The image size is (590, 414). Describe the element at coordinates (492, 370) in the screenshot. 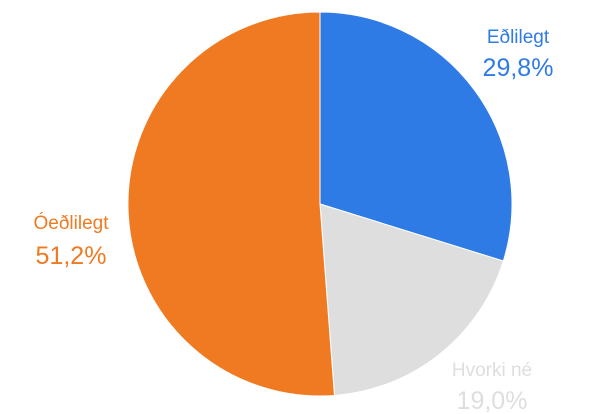

I see `slice-label-name-1: Hvorki né` at that location.